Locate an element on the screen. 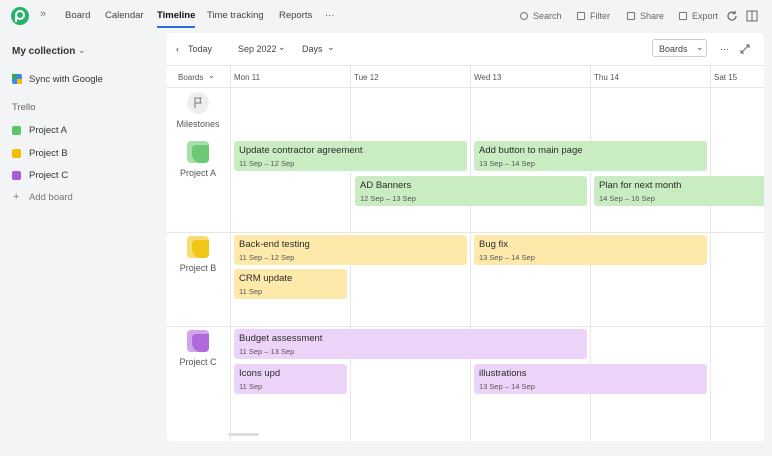  scale-picker: Days is located at coordinates (312, 49).